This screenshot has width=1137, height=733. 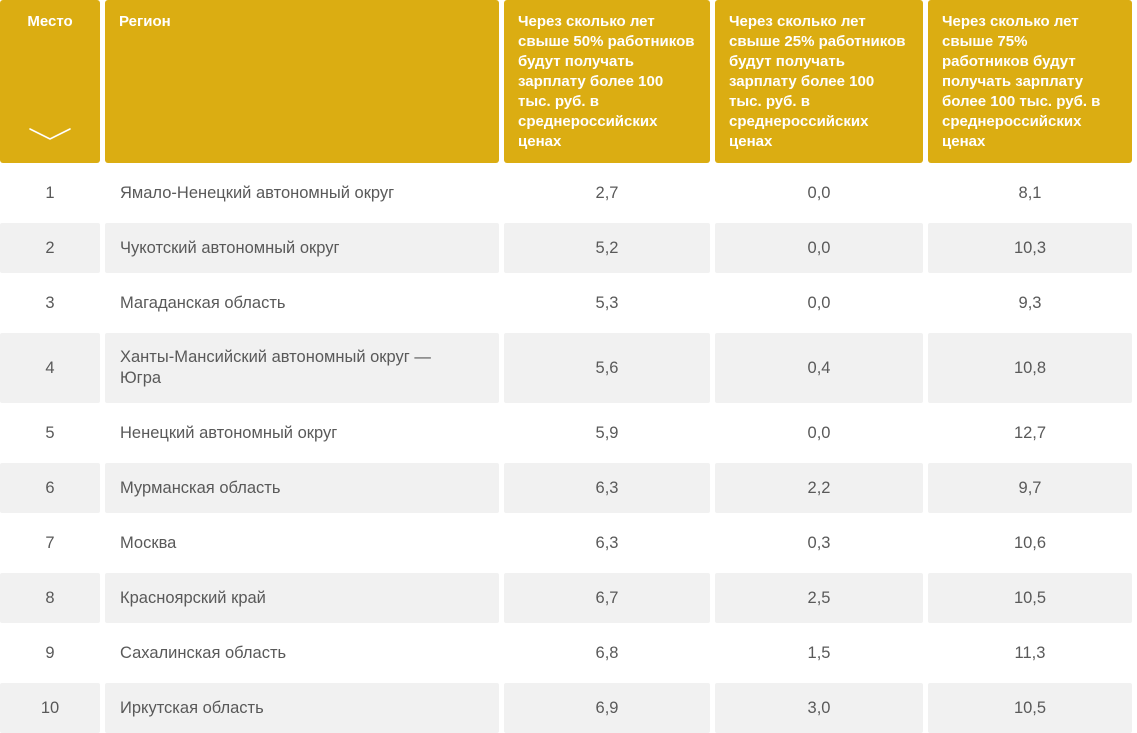 I want to click on years-50-cell: 5,6, so click(x=607, y=368).